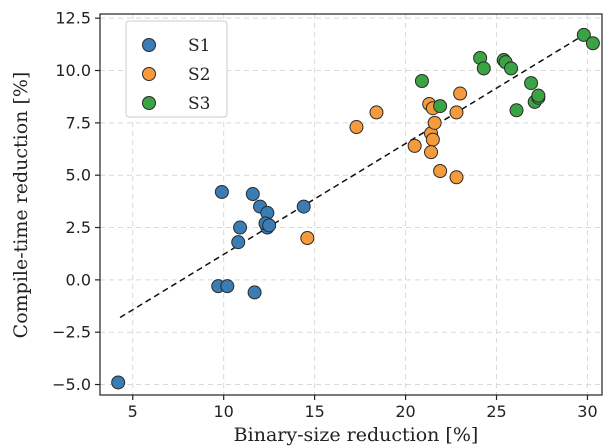  I want to click on series-s3, so click(507, 72).